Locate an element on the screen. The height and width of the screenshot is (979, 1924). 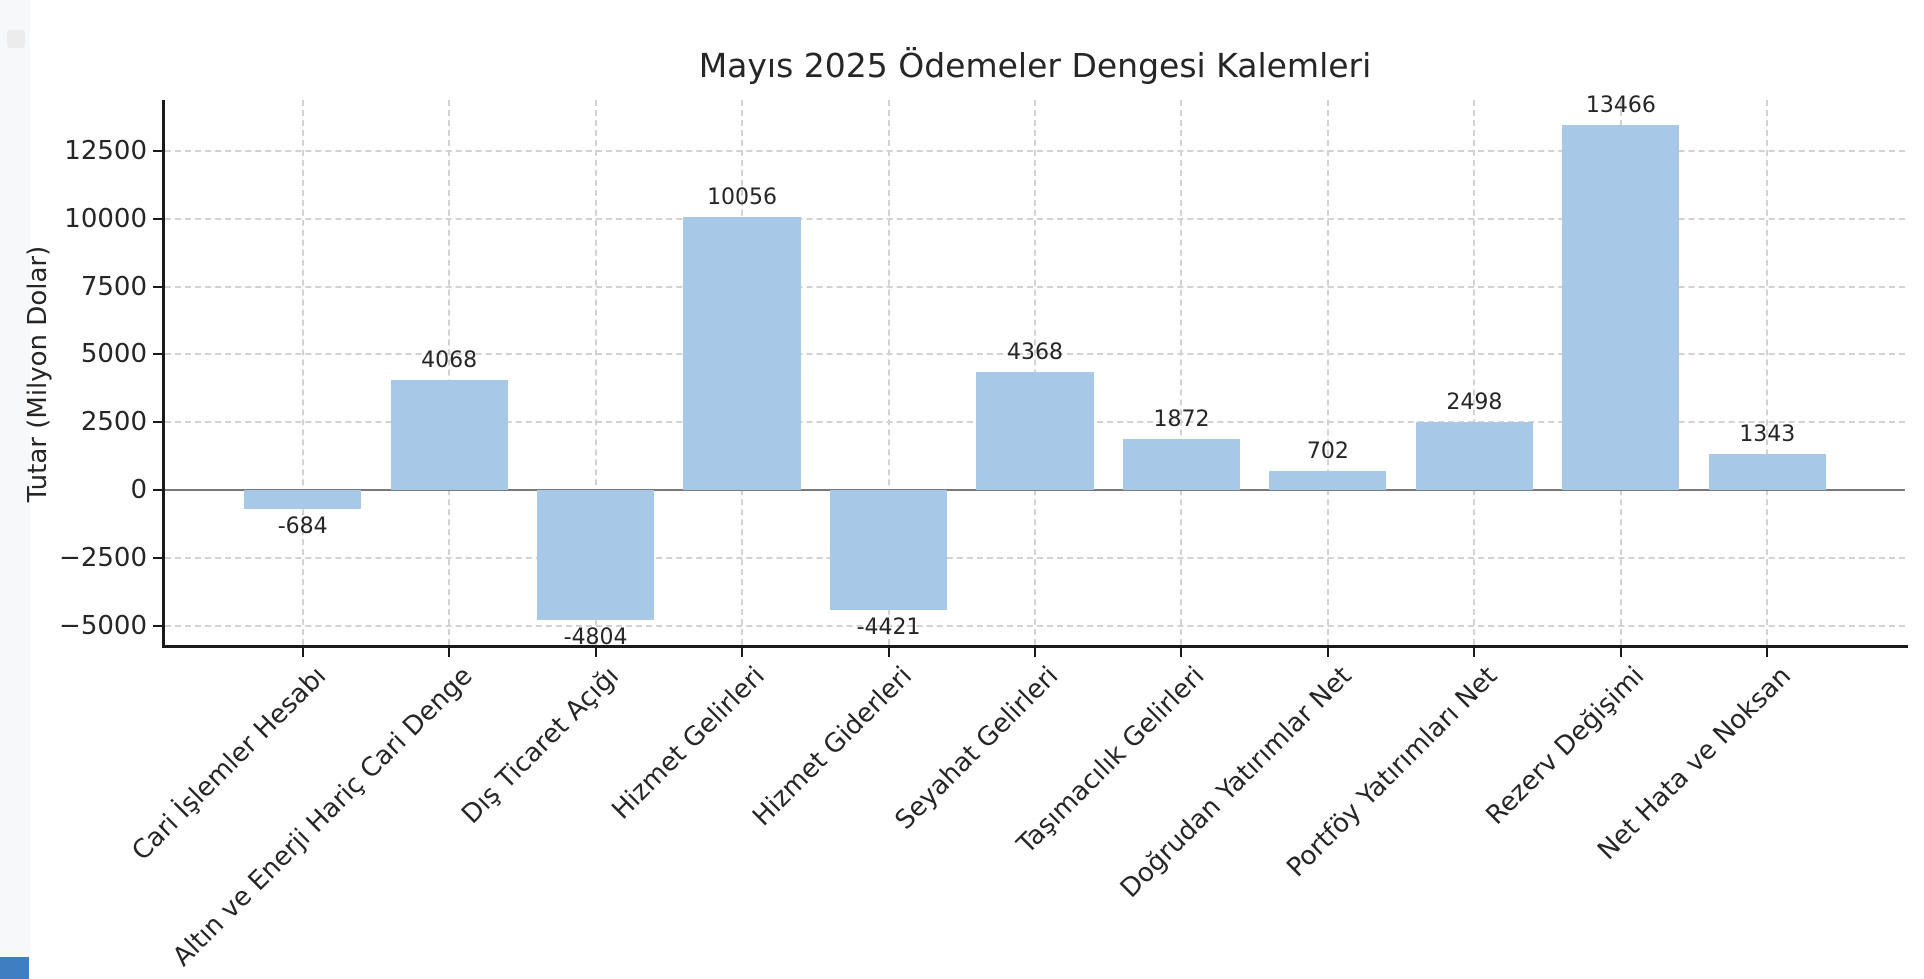
x-tick-label: Dış Ticaret Açığı is located at coordinates (540, 745).